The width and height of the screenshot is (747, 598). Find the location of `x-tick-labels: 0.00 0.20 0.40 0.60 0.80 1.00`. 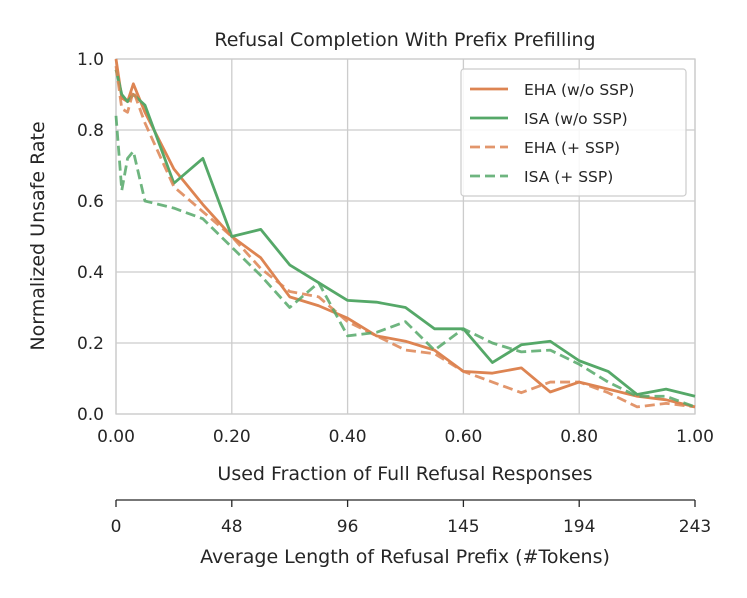

x-tick-labels: 0.00 0.20 0.40 0.60 0.80 1.00 is located at coordinates (405, 437).